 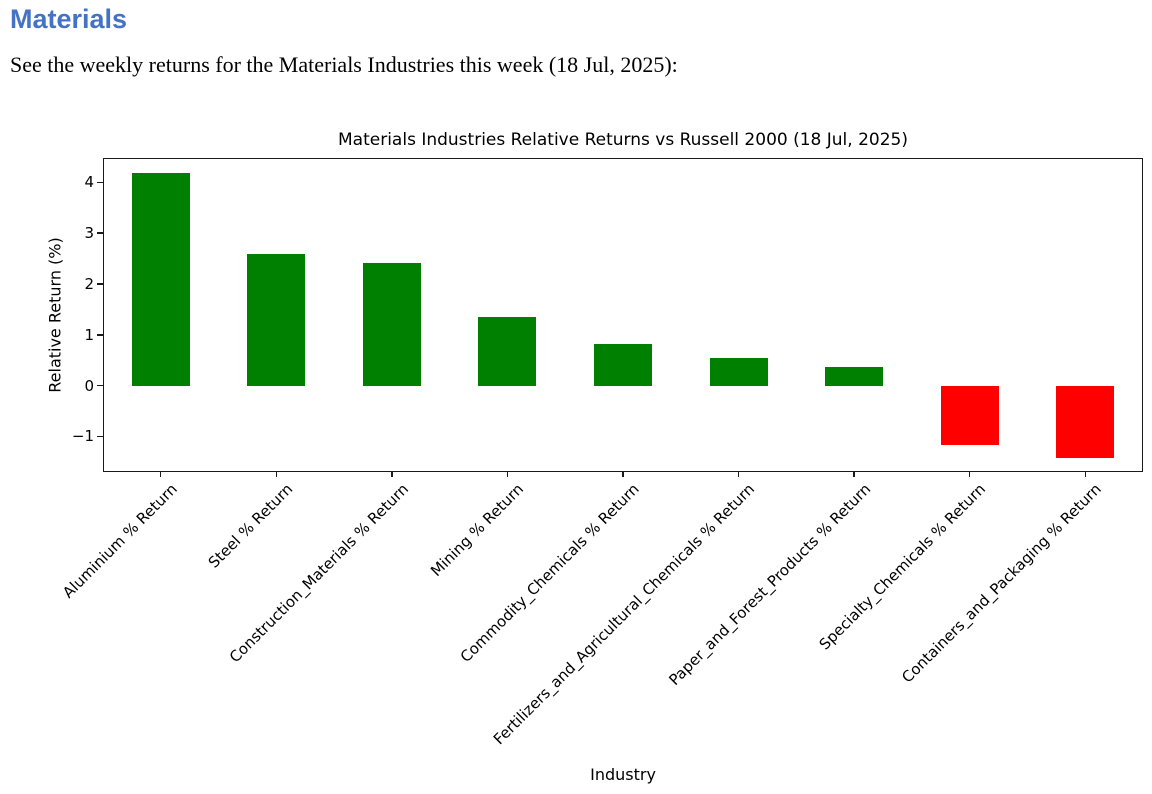 What do you see at coordinates (89, 284) in the screenshot?
I see `y-tick-label: 2` at bounding box center [89, 284].